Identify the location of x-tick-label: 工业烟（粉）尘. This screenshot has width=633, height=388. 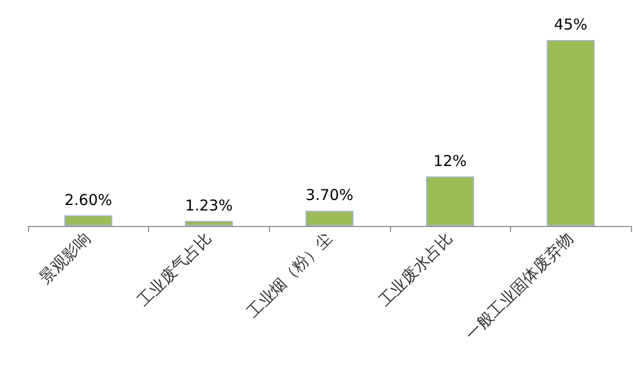
(290, 275).